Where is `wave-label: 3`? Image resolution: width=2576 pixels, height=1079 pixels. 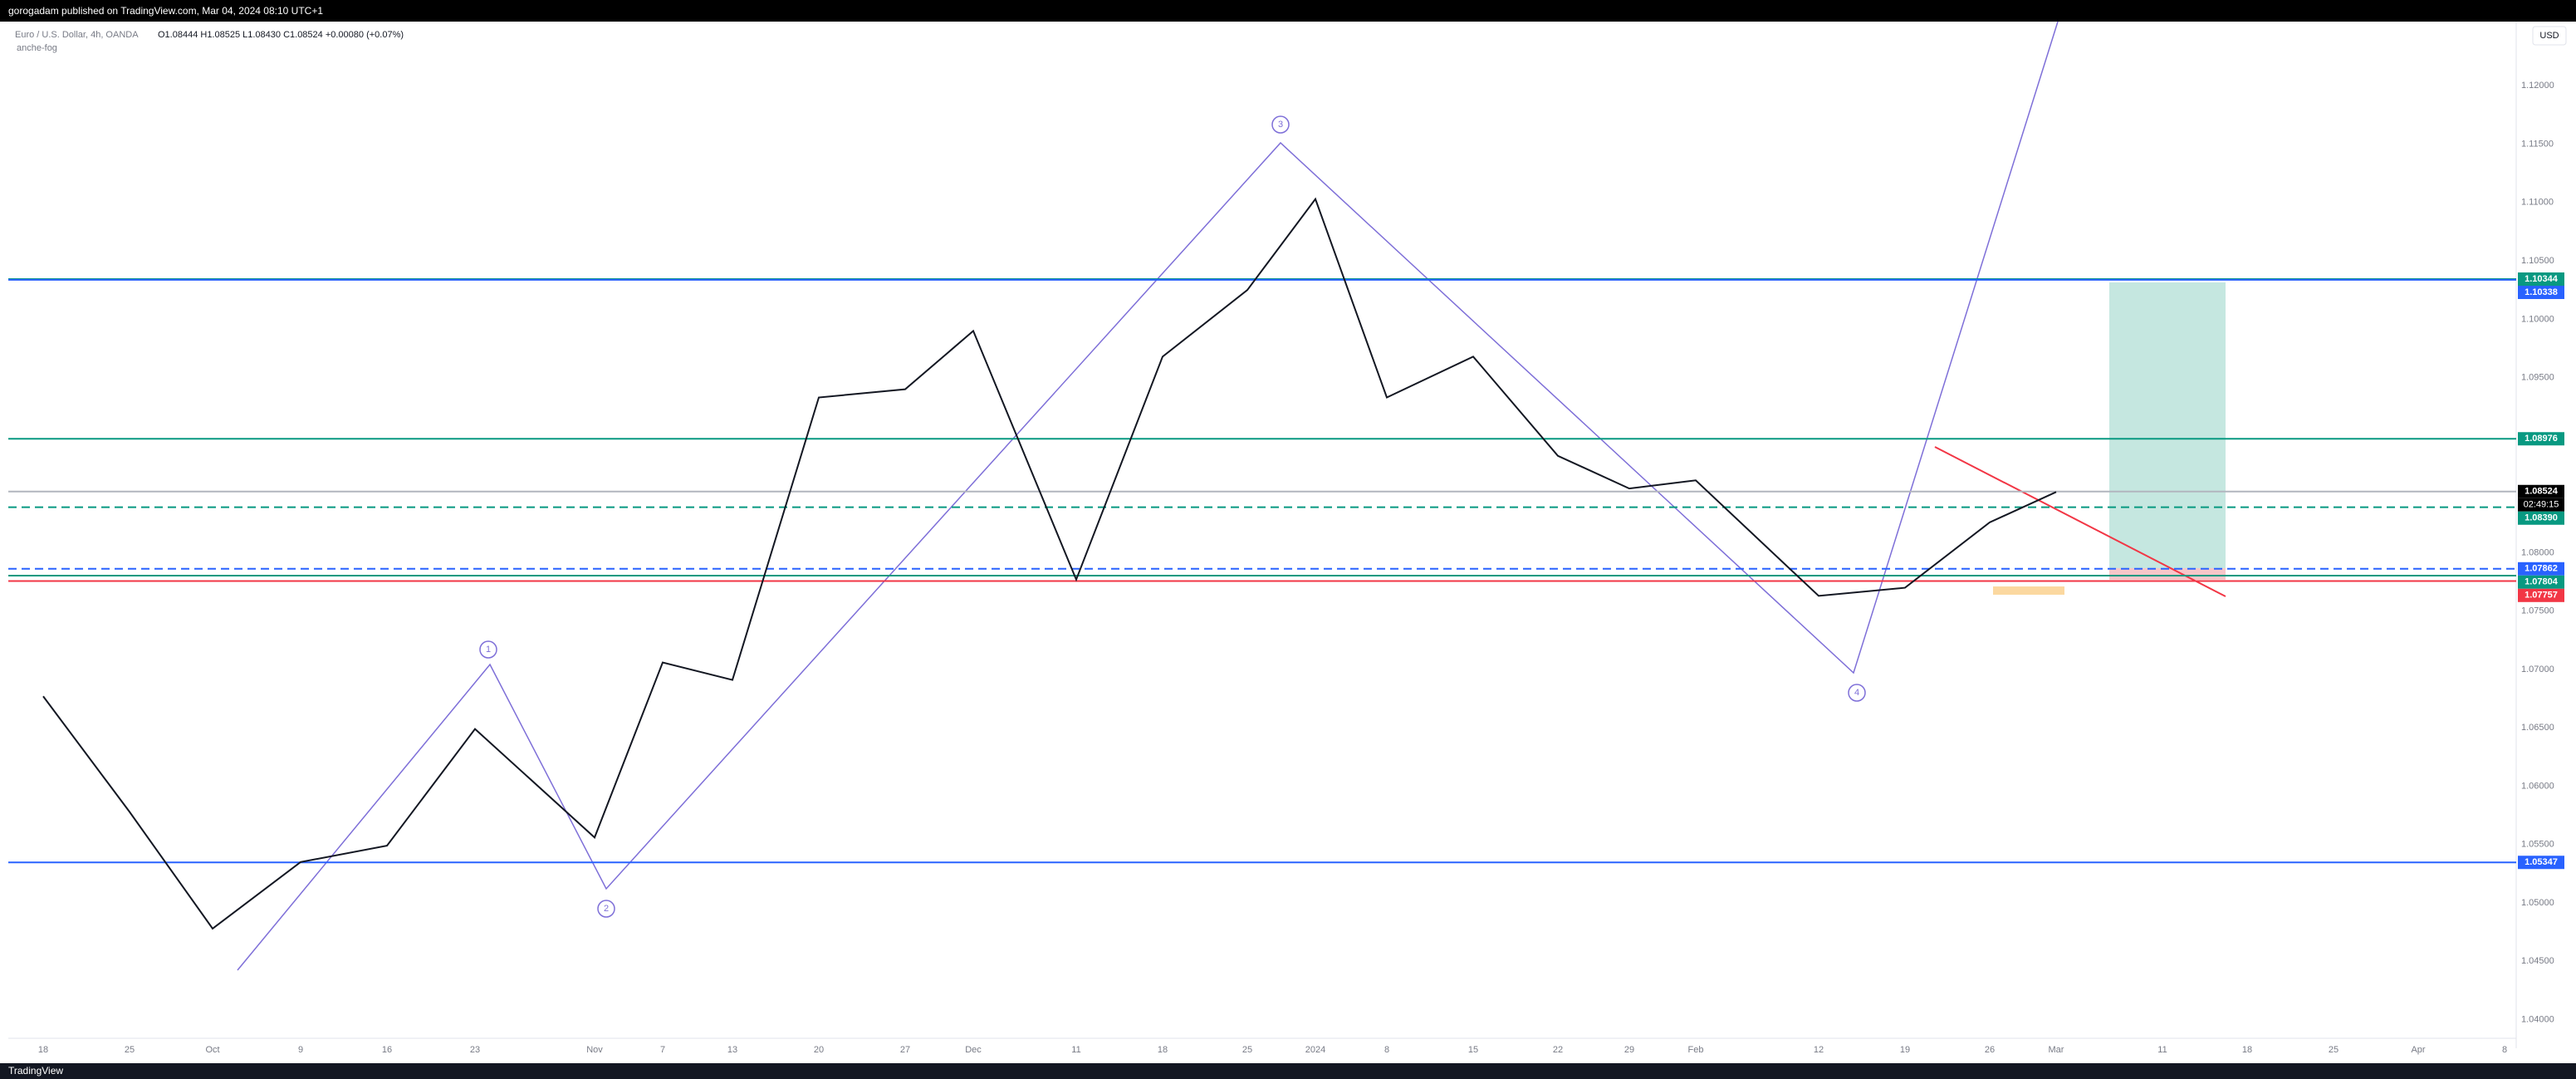
wave-label: 3 is located at coordinates (1280, 125).